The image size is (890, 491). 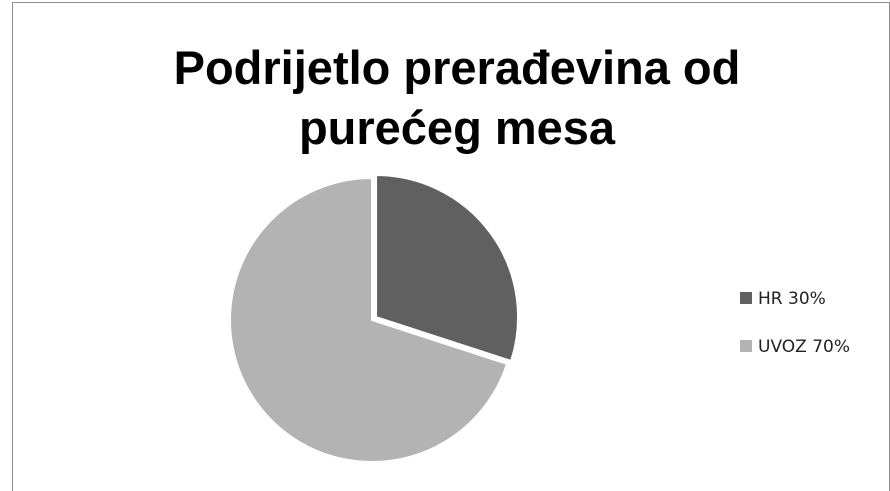 I want to click on legend-label: HR 30%, so click(x=792, y=299).